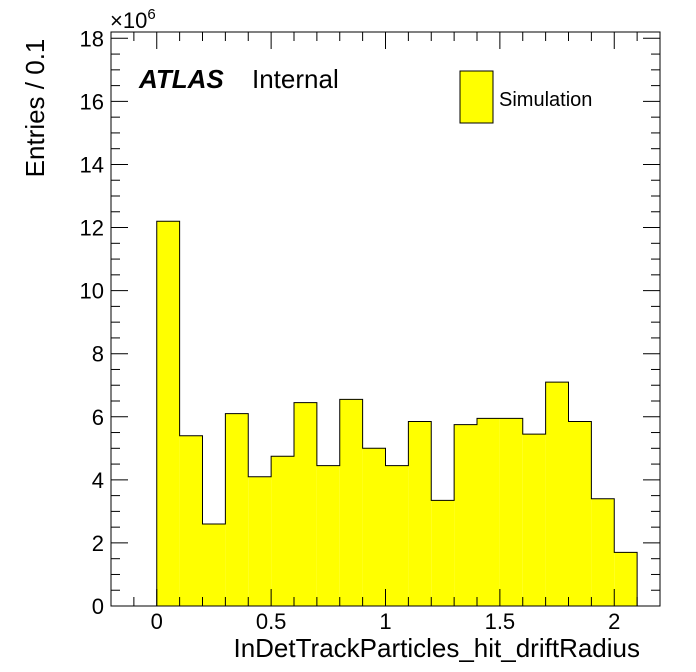 The width and height of the screenshot is (696, 672). What do you see at coordinates (98, 606) in the screenshot?
I see `y-tick-label: 0` at bounding box center [98, 606].